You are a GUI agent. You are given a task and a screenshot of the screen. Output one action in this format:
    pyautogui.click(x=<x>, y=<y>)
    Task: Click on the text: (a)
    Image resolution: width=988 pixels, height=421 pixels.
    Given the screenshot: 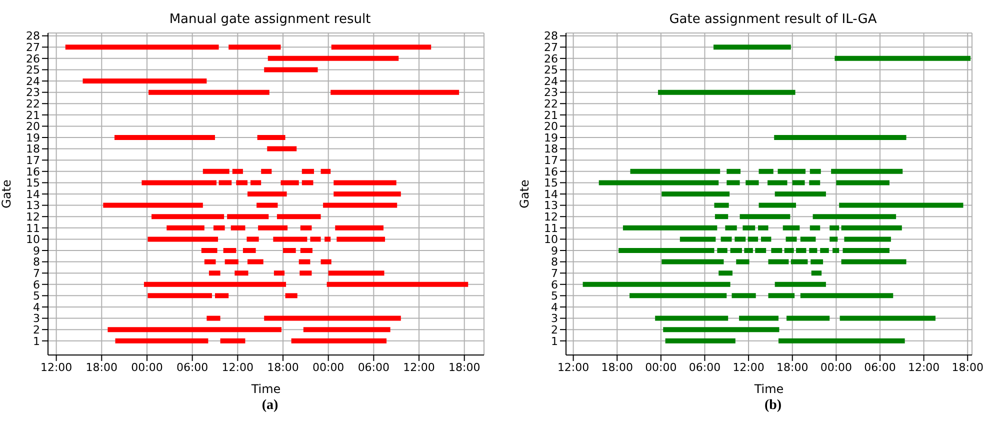 What is the action you would take?
    pyautogui.click(x=270, y=405)
    